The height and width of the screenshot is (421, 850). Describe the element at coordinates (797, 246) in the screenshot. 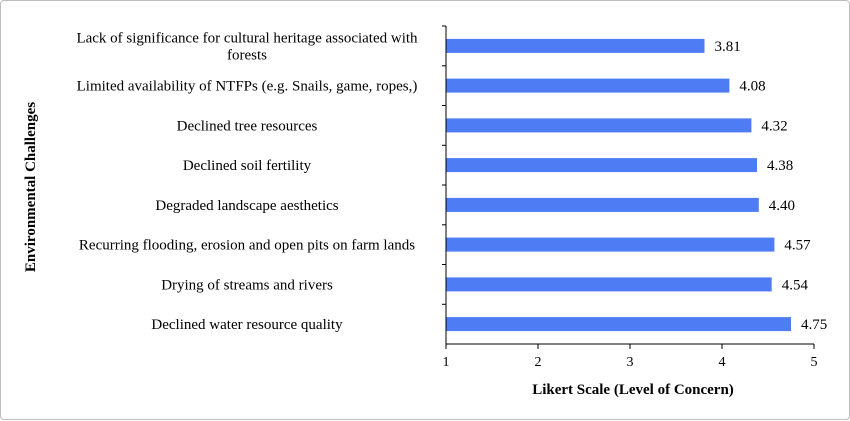

I see `value-label-6: 4.57` at that location.